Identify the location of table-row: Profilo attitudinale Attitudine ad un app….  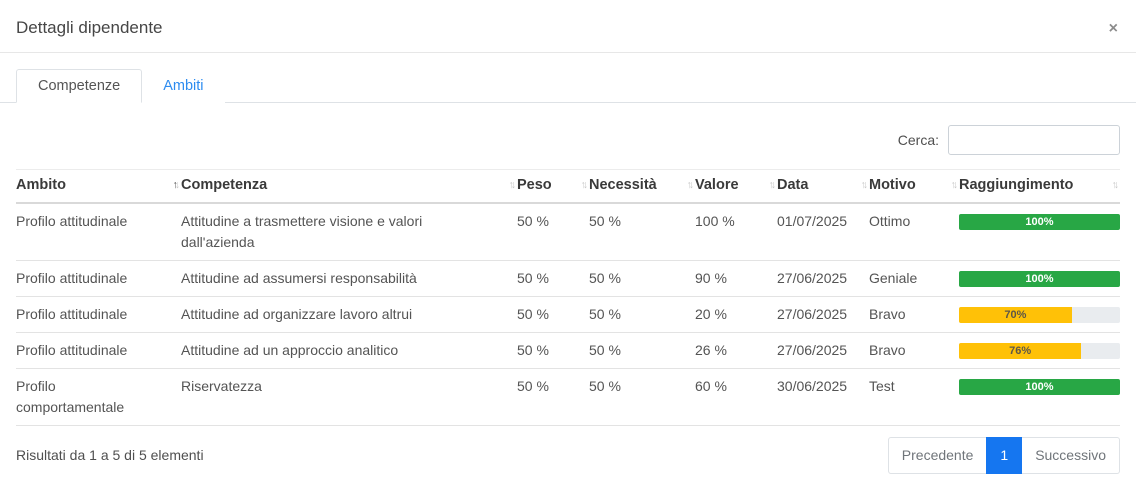
(568, 350).